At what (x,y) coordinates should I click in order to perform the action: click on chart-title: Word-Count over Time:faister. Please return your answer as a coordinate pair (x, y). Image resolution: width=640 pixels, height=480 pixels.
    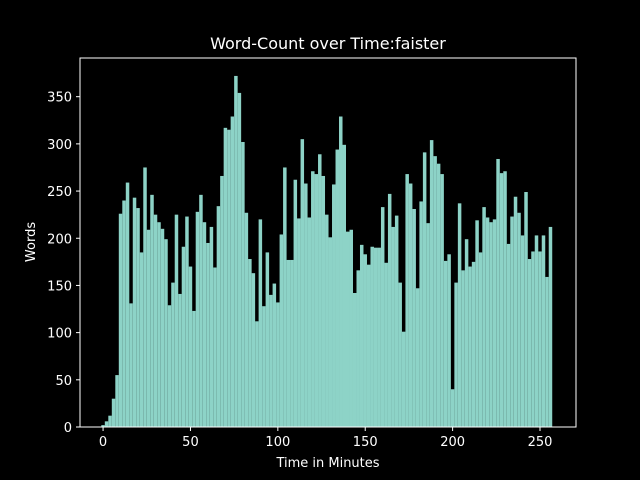
    Looking at the image, I should click on (328, 43).